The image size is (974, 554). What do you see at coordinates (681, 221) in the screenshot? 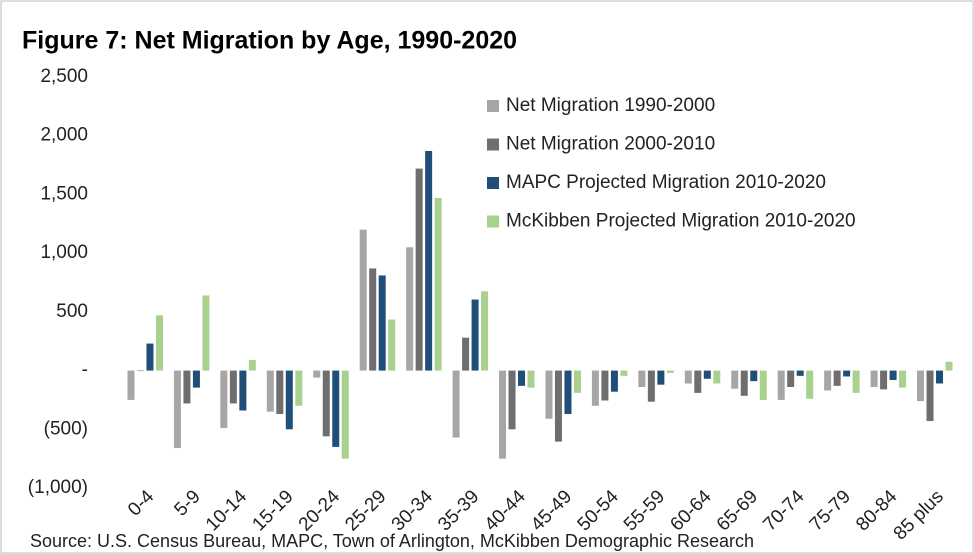
I see `legend-label: McKibben Projected Migration 2010-2020` at bounding box center [681, 221].